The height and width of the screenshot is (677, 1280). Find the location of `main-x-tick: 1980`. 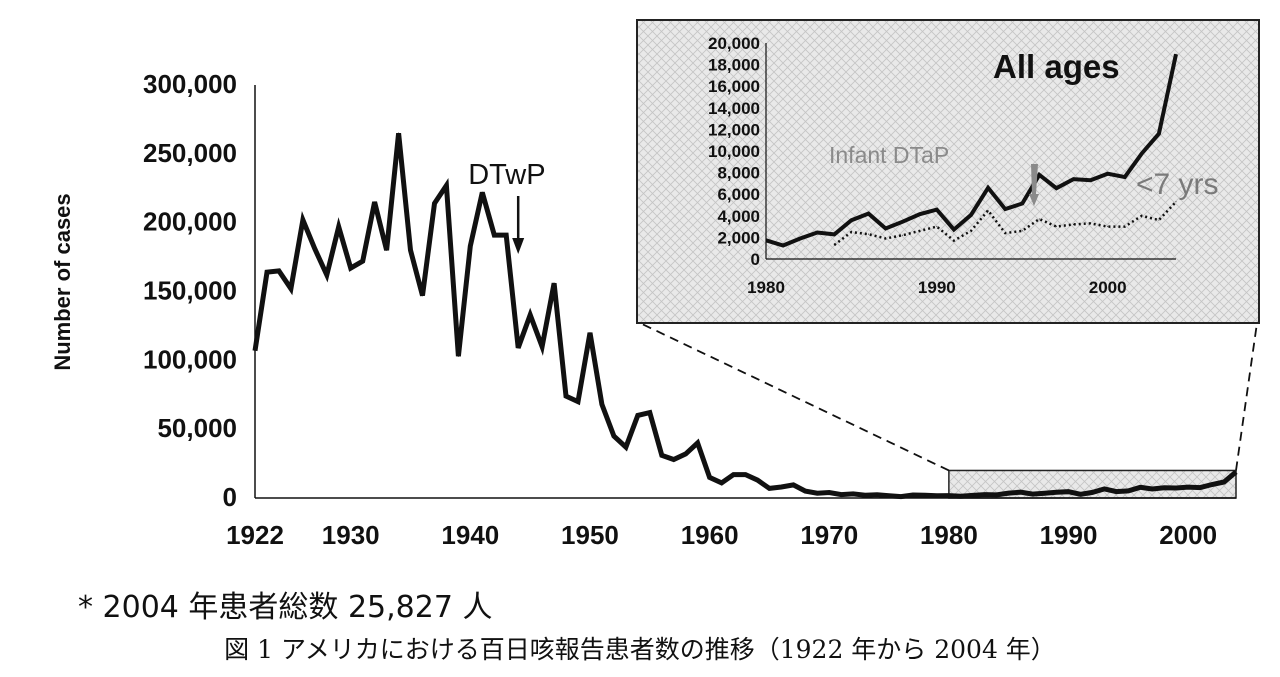

main-x-tick: 1980 is located at coordinates (949, 535).